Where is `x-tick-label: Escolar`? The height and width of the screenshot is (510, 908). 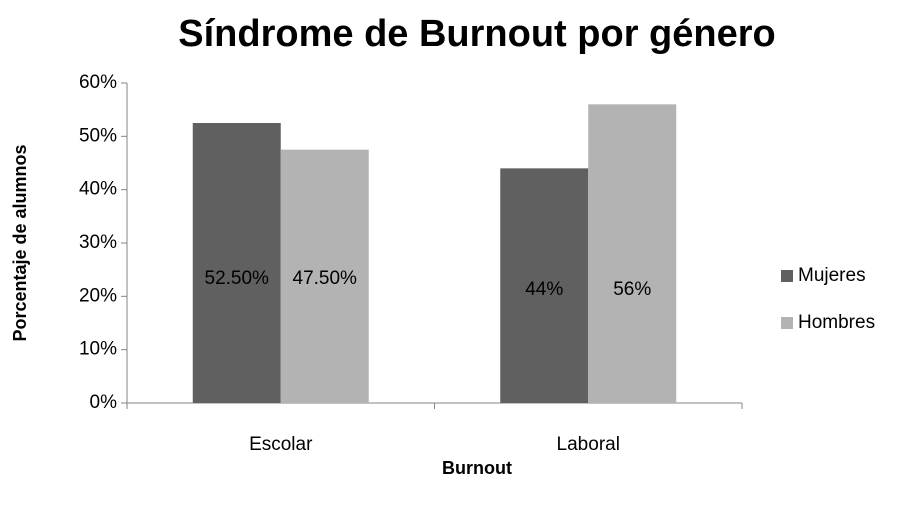
x-tick-label: Escolar is located at coordinates (281, 444).